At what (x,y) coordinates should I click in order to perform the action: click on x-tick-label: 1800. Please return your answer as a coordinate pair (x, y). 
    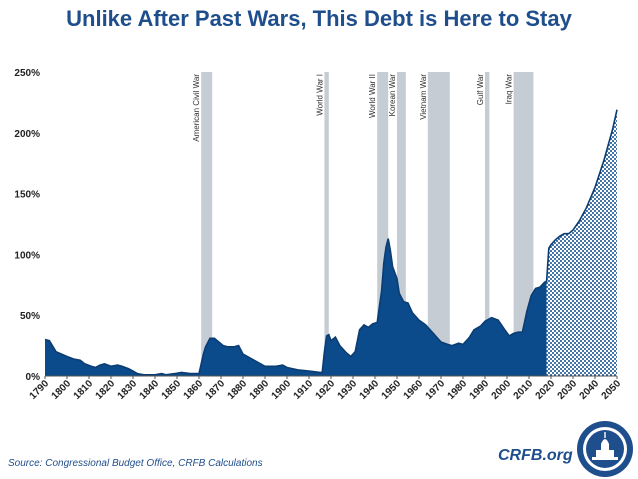
    Looking at the image, I should click on (62, 390).